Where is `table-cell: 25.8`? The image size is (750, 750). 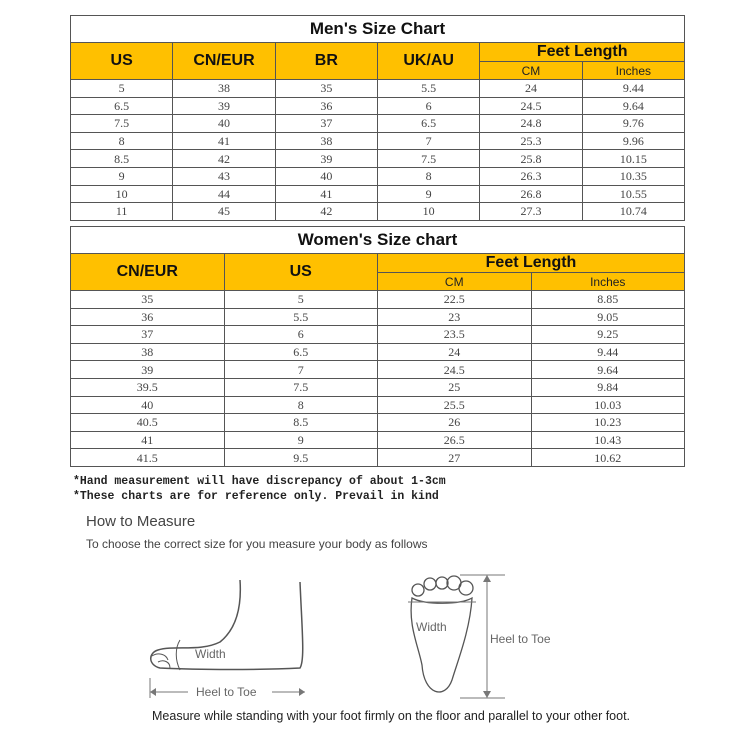
table-cell: 25.8 is located at coordinates (531, 158).